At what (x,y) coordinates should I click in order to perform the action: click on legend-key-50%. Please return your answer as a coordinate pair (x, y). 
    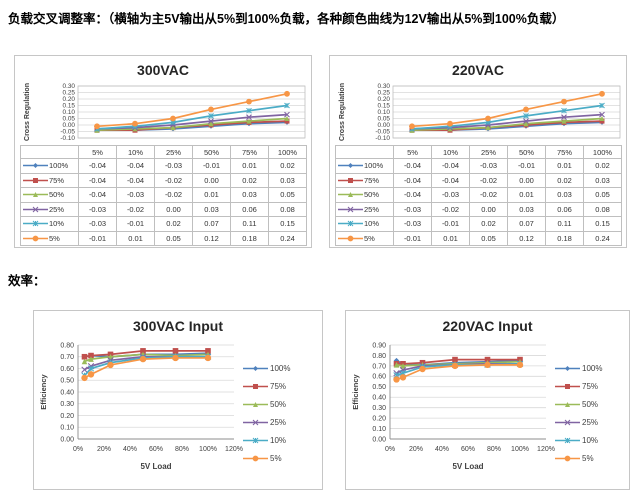
    Looking at the image, I should click on (255, 404).